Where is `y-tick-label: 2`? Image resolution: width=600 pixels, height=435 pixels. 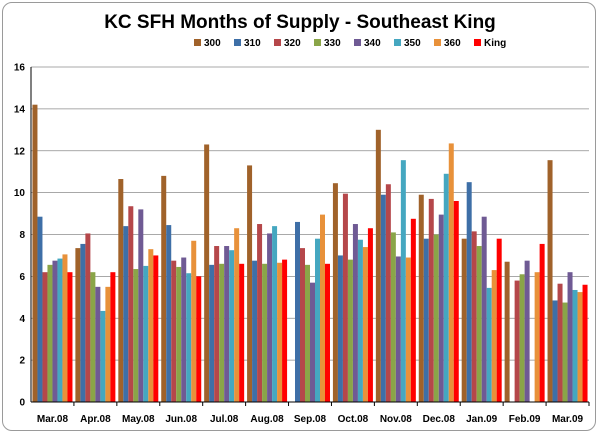 y-tick-label: 2 is located at coordinates (22, 361).